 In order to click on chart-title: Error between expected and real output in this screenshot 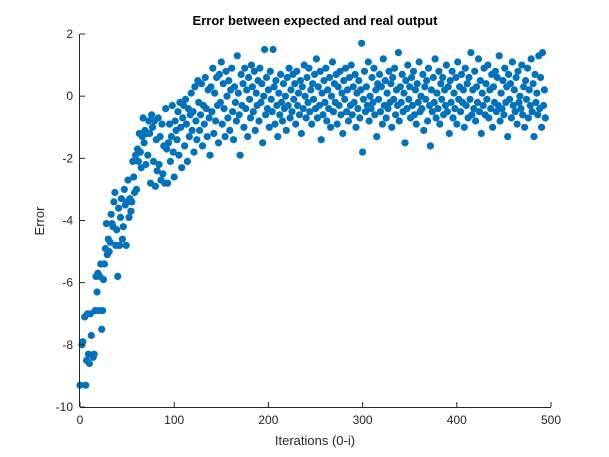, I will do `click(316, 20)`.